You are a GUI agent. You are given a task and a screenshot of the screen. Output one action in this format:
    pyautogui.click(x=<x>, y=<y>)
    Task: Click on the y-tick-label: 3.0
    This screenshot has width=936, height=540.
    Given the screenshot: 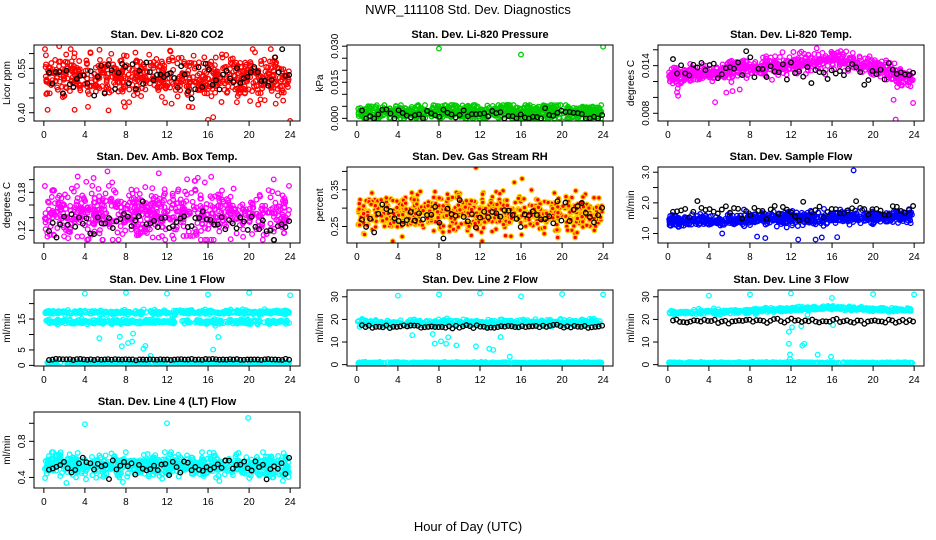 What is the action you would take?
    pyautogui.click(x=646, y=172)
    